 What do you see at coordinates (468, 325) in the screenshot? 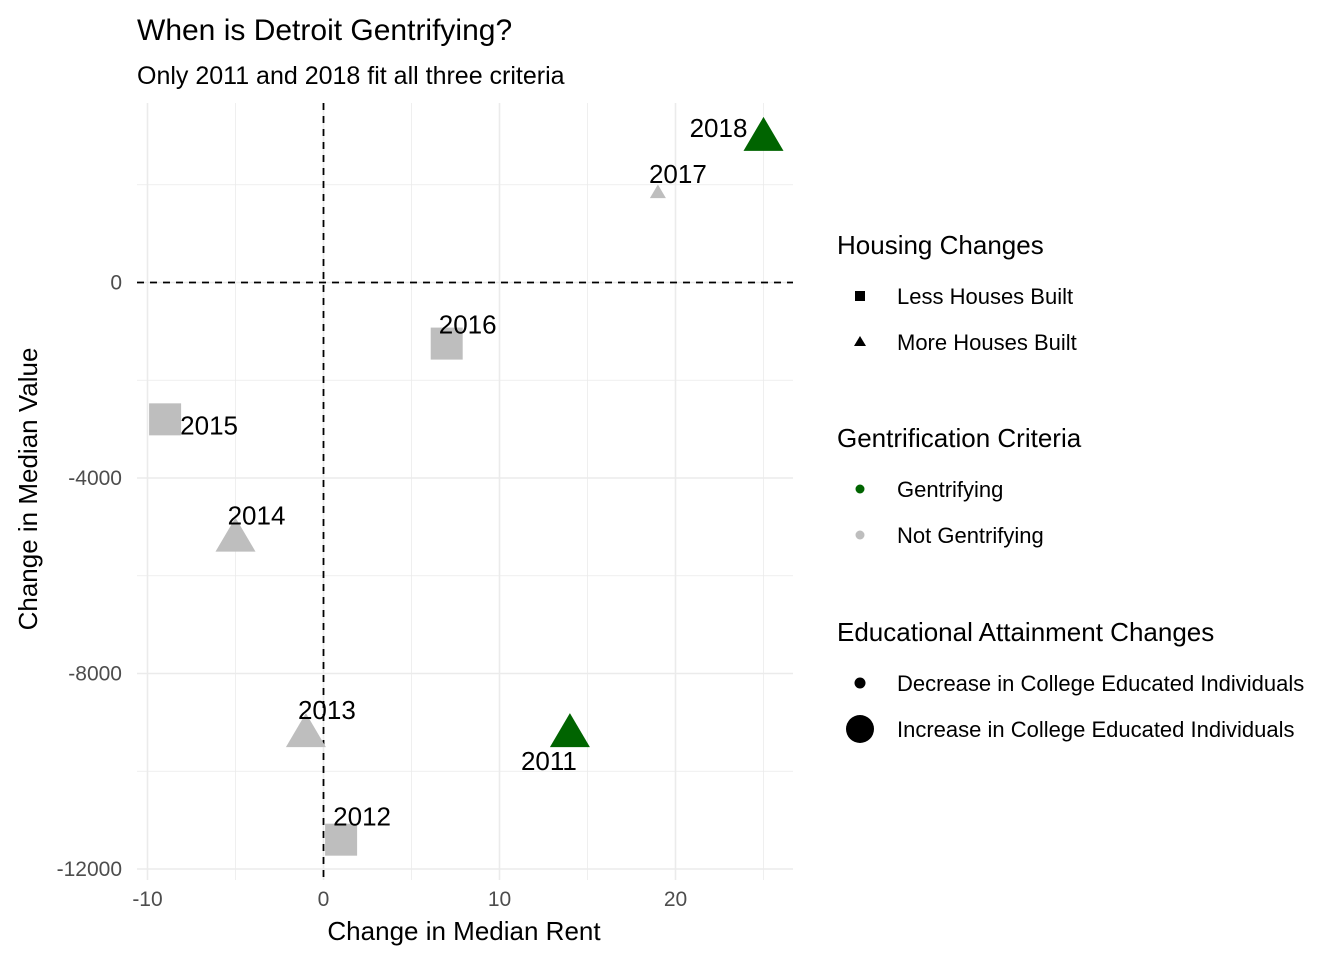
I see `data-point-label: 2016` at bounding box center [468, 325].